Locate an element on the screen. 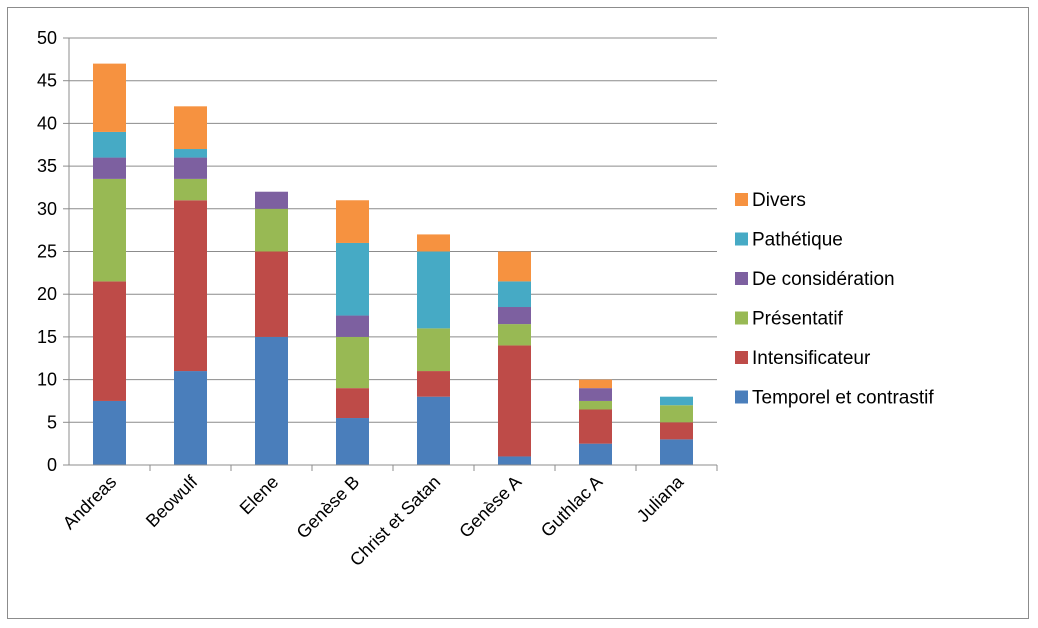 This screenshot has width=1038, height=628. x-category-label: Juliana is located at coordinates (660, 498).